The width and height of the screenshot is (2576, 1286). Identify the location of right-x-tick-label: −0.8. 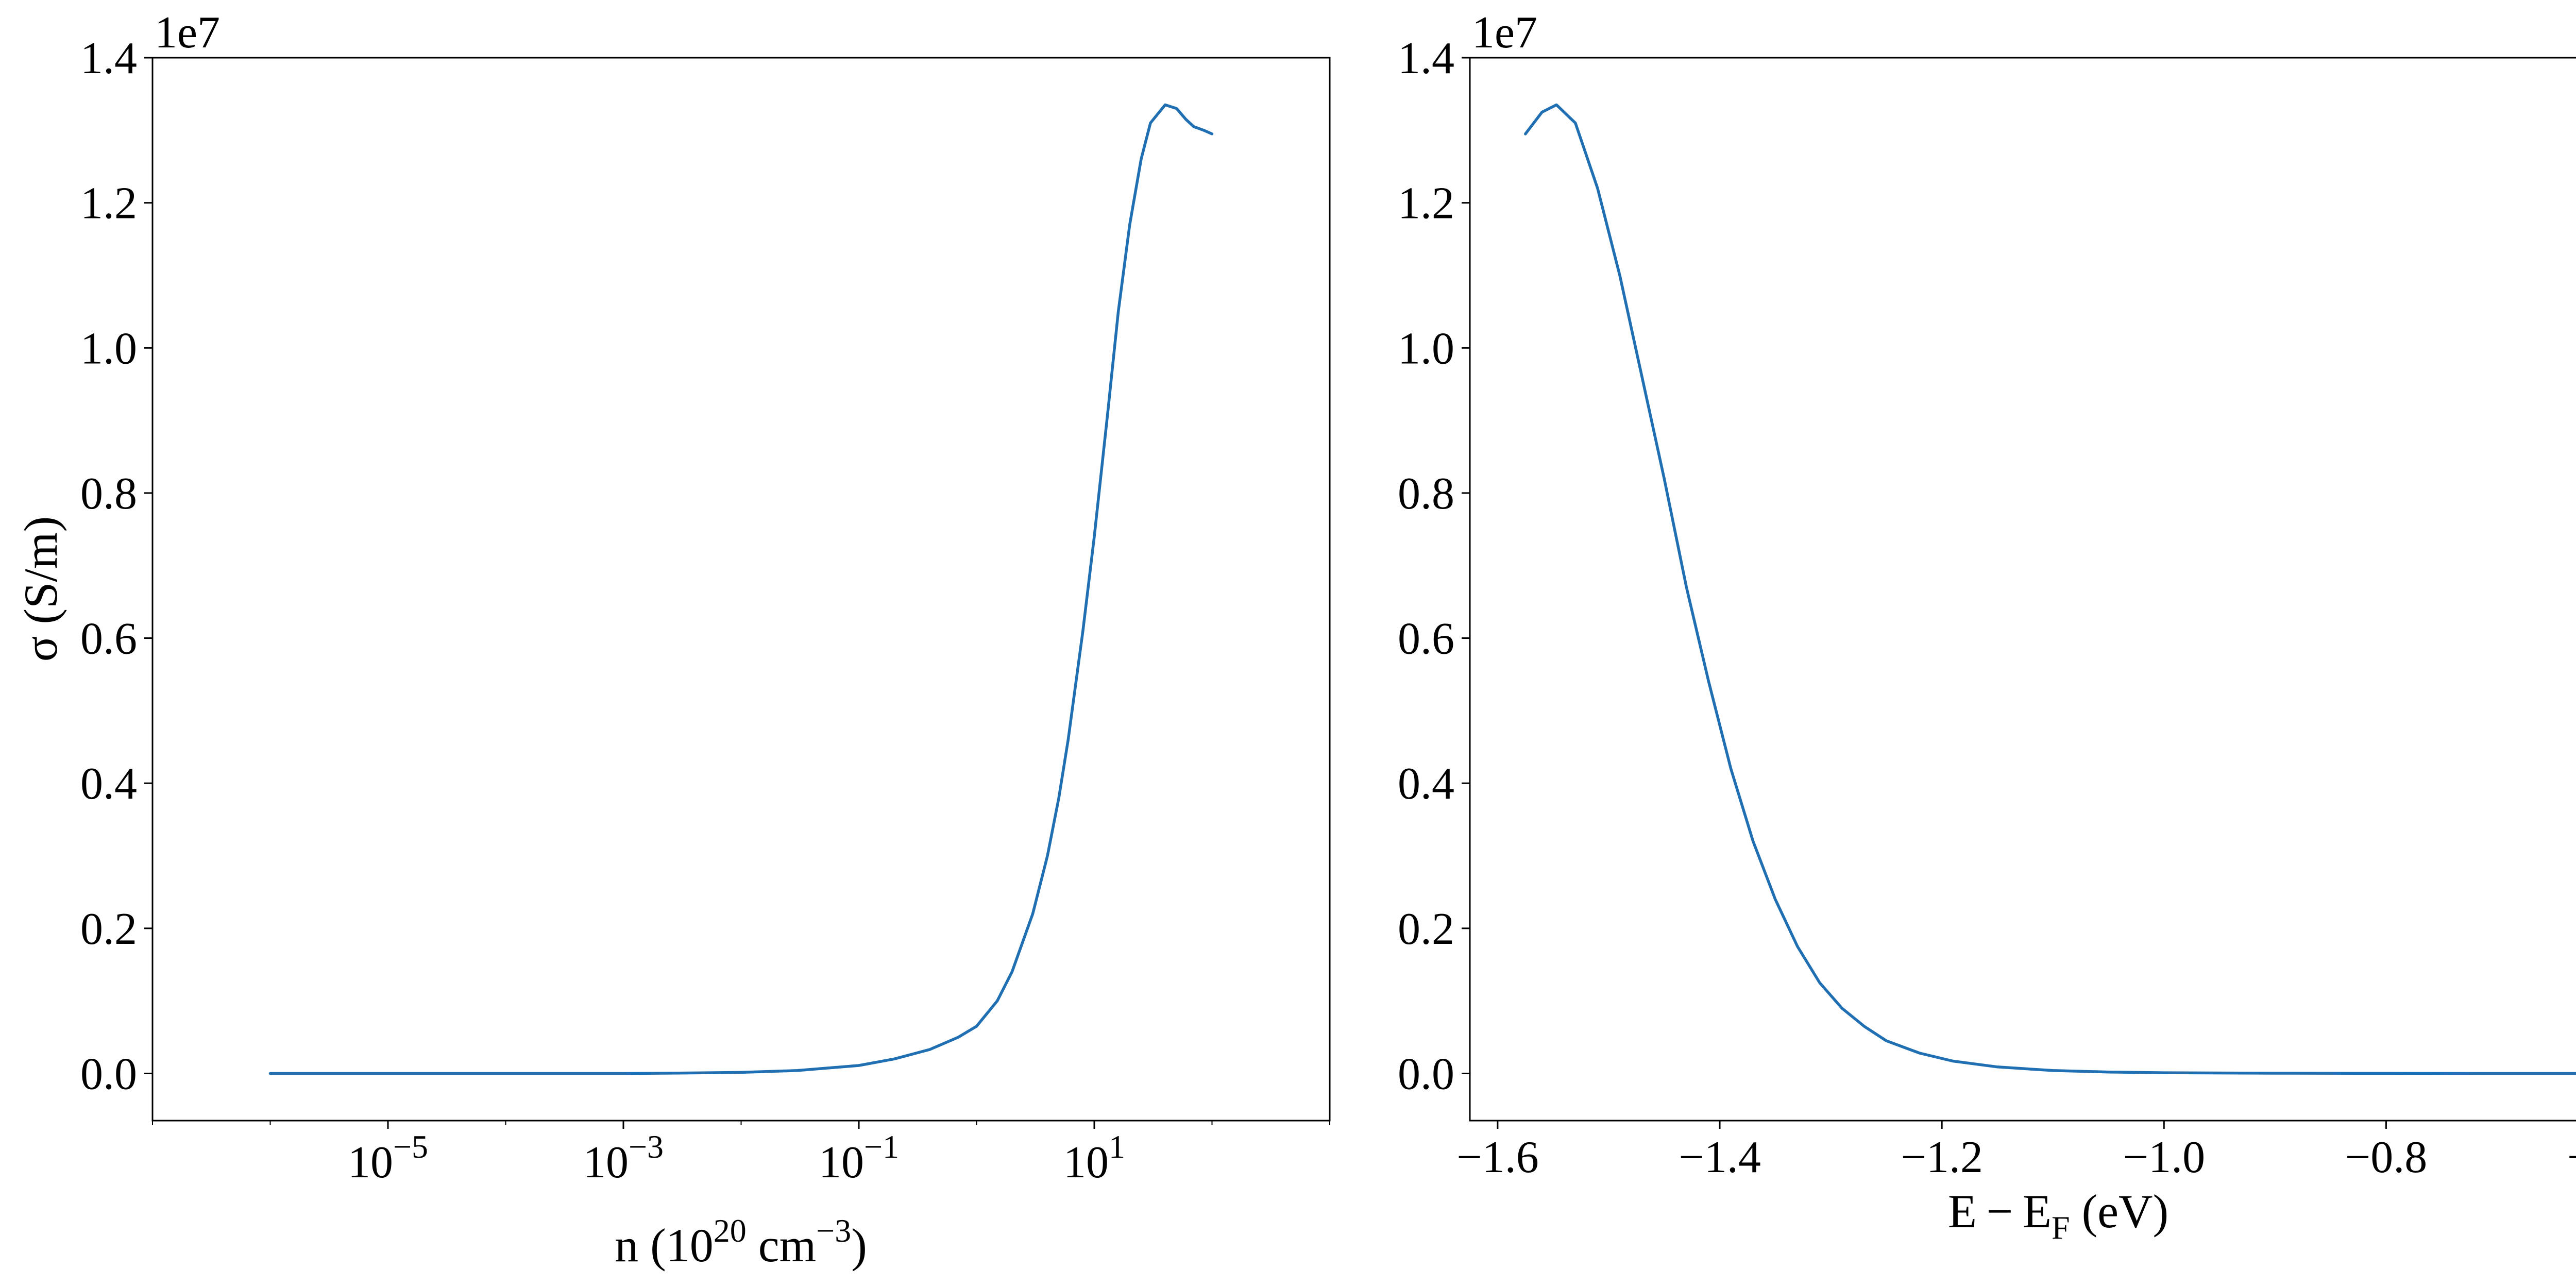
(2386, 1157).